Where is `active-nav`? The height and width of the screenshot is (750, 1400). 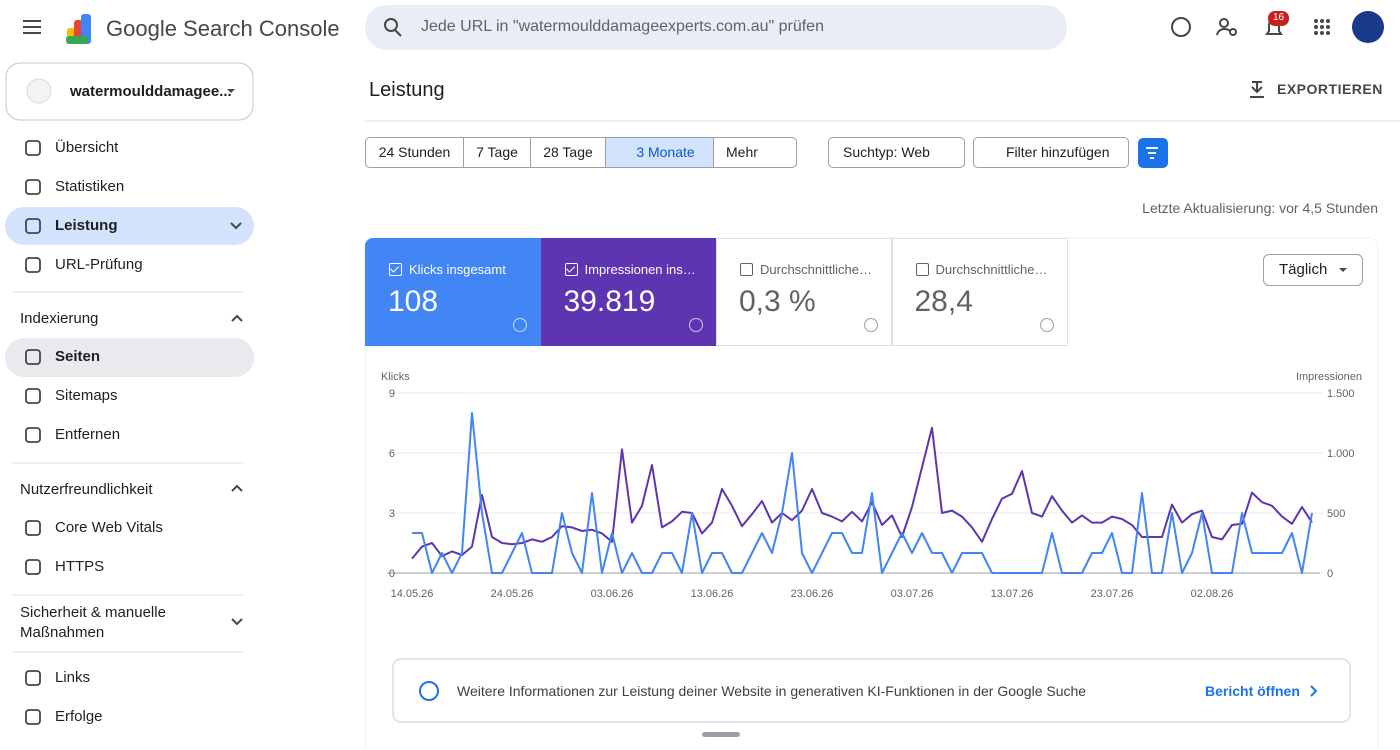
active-nav is located at coordinates (129, 226).